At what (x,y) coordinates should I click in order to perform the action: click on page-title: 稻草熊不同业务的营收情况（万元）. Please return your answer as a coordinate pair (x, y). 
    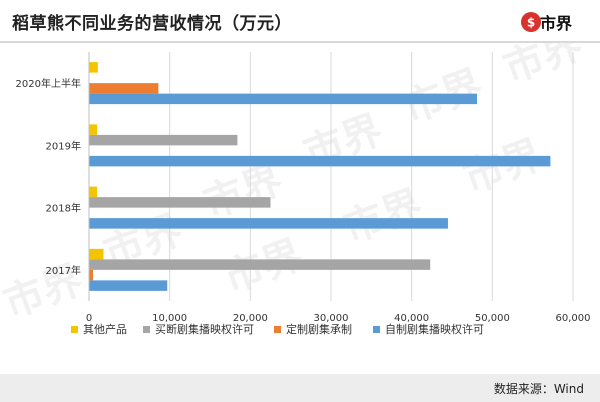
    Looking at the image, I should click on (152, 24).